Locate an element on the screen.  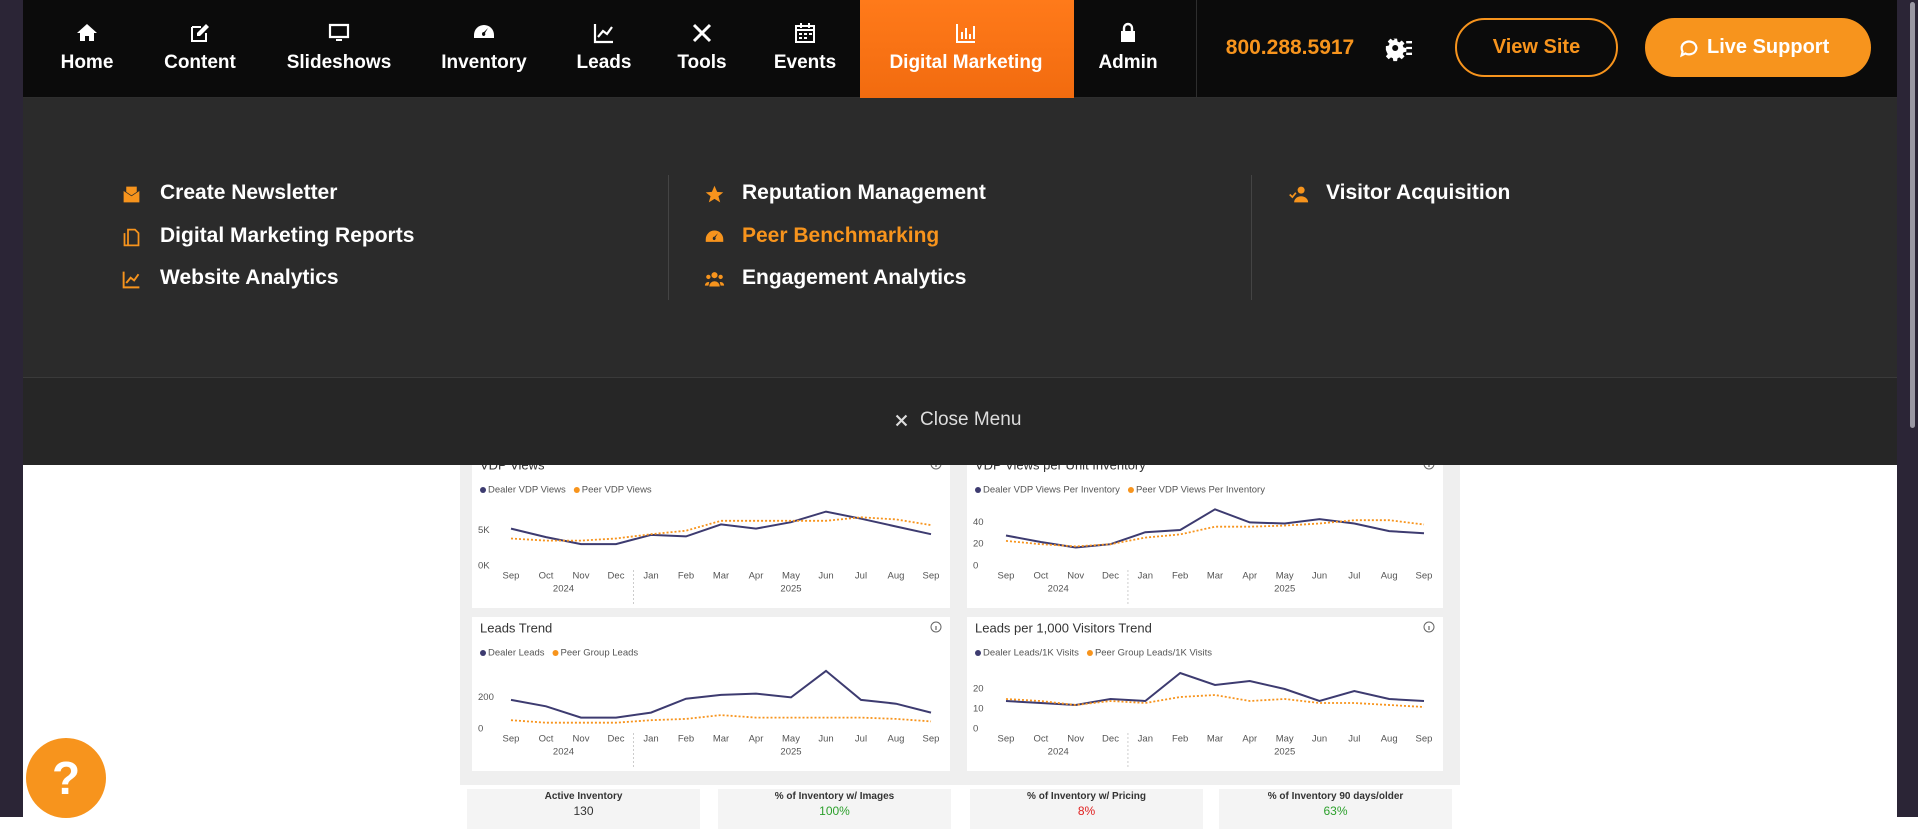
y-tick-label: 5K is located at coordinates (484, 530).